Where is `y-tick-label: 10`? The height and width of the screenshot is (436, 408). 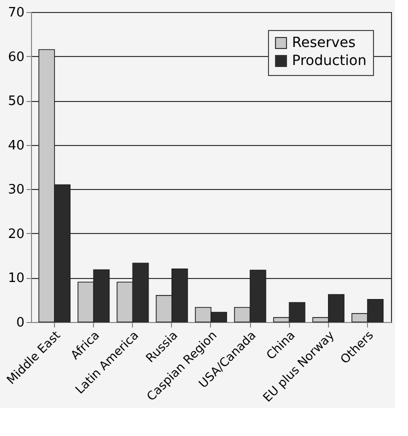 y-tick-label: 10 is located at coordinates (16, 278).